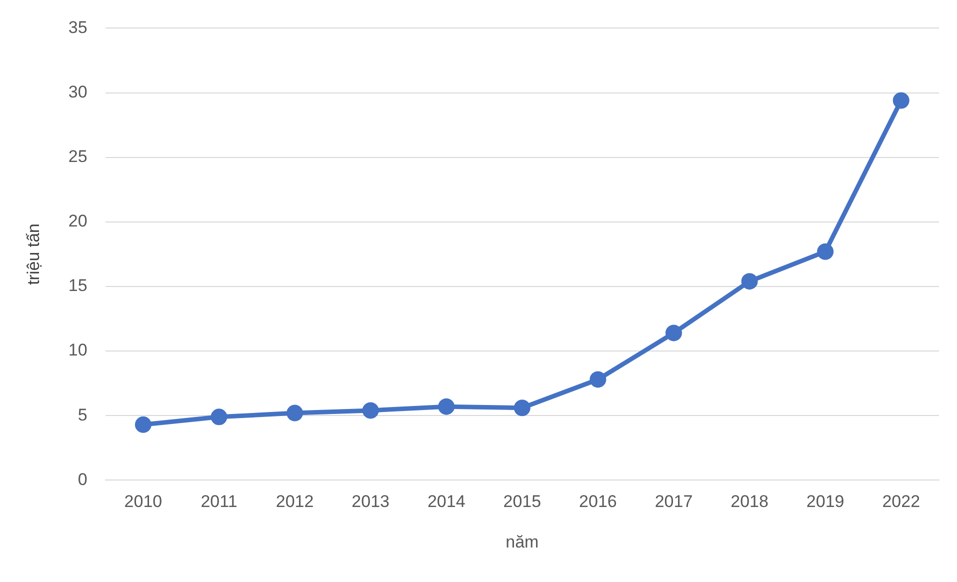 The image size is (957, 582). What do you see at coordinates (83, 414) in the screenshot?
I see `y-tick-label: 5` at bounding box center [83, 414].